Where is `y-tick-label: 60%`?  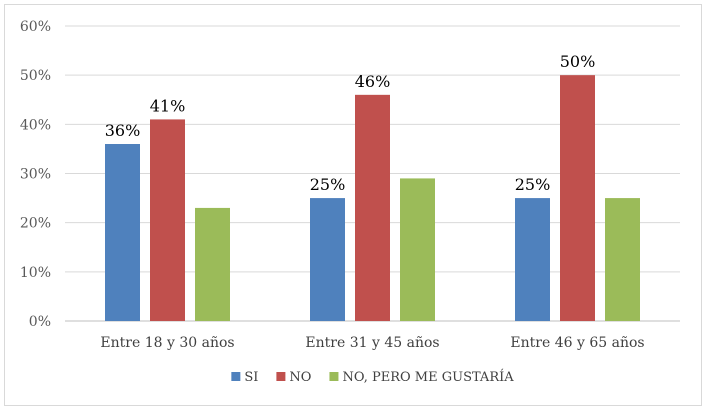 y-tick-label: 60% is located at coordinates (35, 27).